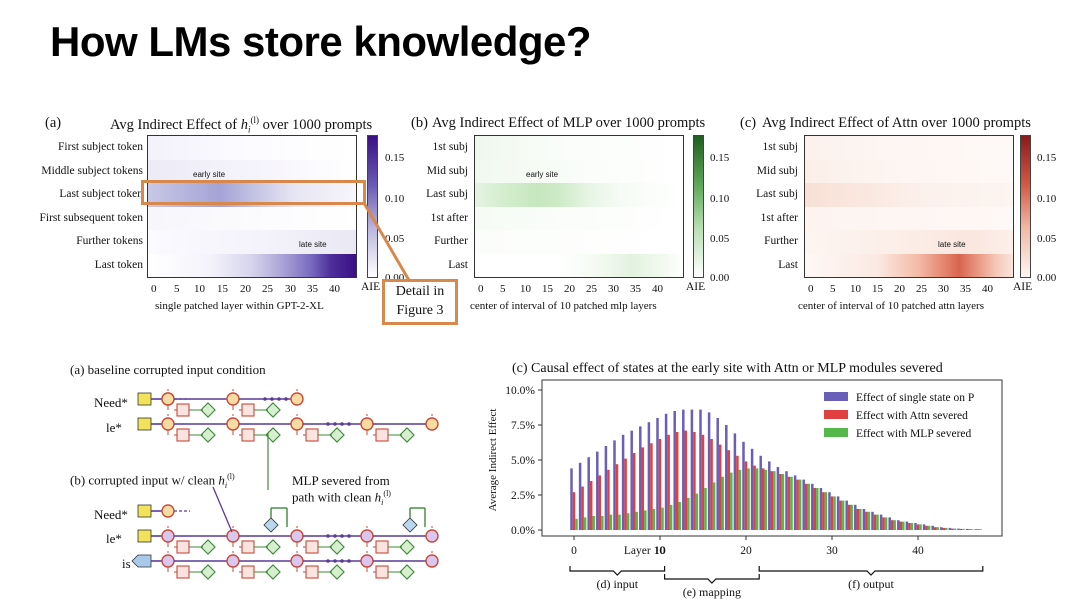 Image resolution: width=1080 pixels, height=610 pixels. What do you see at coordinates (449, 218) in the screenshot?
I see `row-label: 1st after` at bounding box center [449, 218].